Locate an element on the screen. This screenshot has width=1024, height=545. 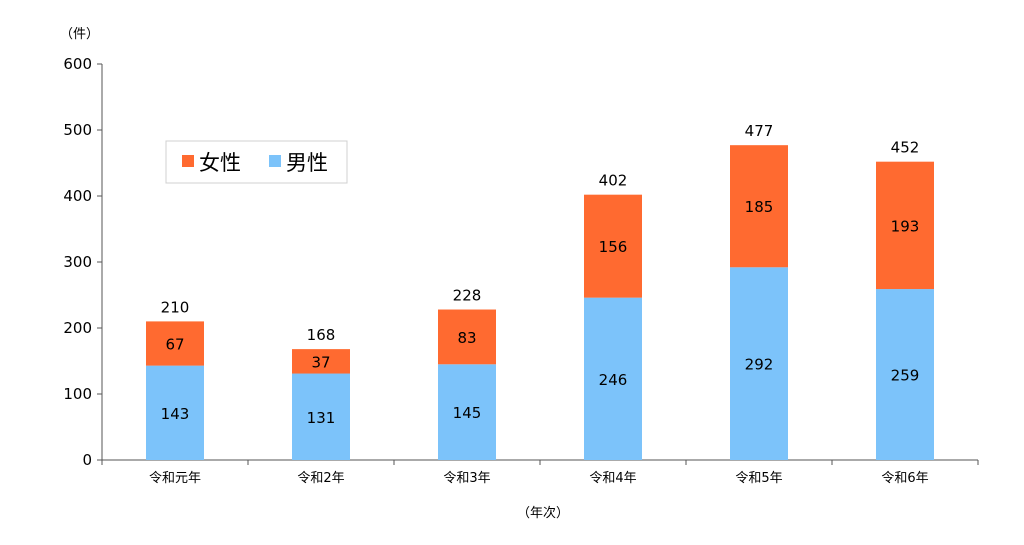
bar-value-label: 131 is located at coordinates (321, 418).